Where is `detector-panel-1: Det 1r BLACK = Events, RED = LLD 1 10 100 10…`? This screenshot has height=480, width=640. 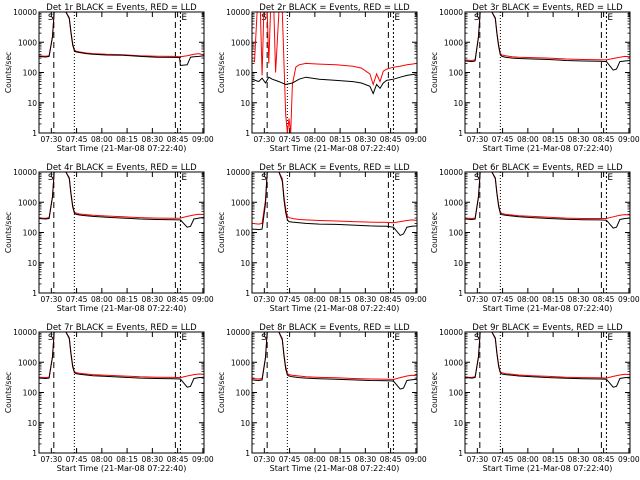
detector-panel-1: Det 1r BLACK = Events, RED = LLD 1 10 100 10… is located at coordinates (109, 78).